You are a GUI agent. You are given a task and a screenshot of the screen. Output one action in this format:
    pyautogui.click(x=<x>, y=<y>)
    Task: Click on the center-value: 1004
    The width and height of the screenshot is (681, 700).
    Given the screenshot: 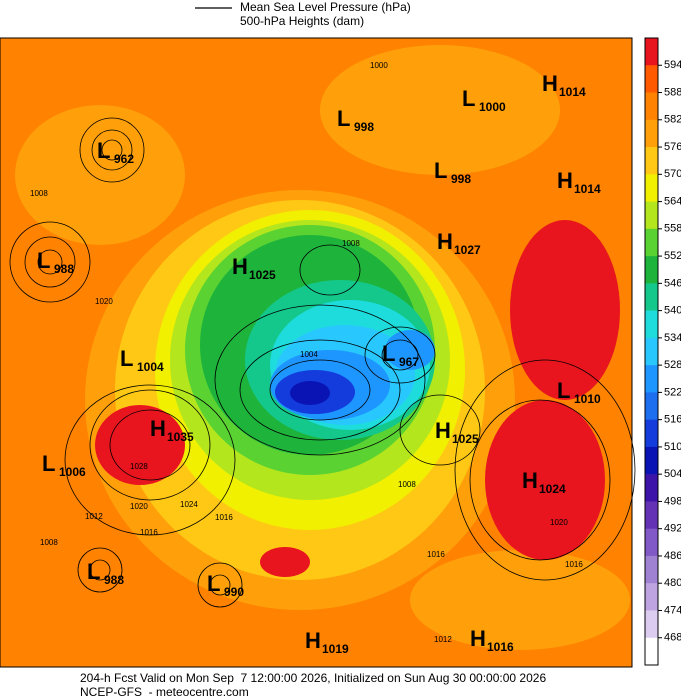 What is the action you would take?
    pyautogui.click(x=150, y=367)
    